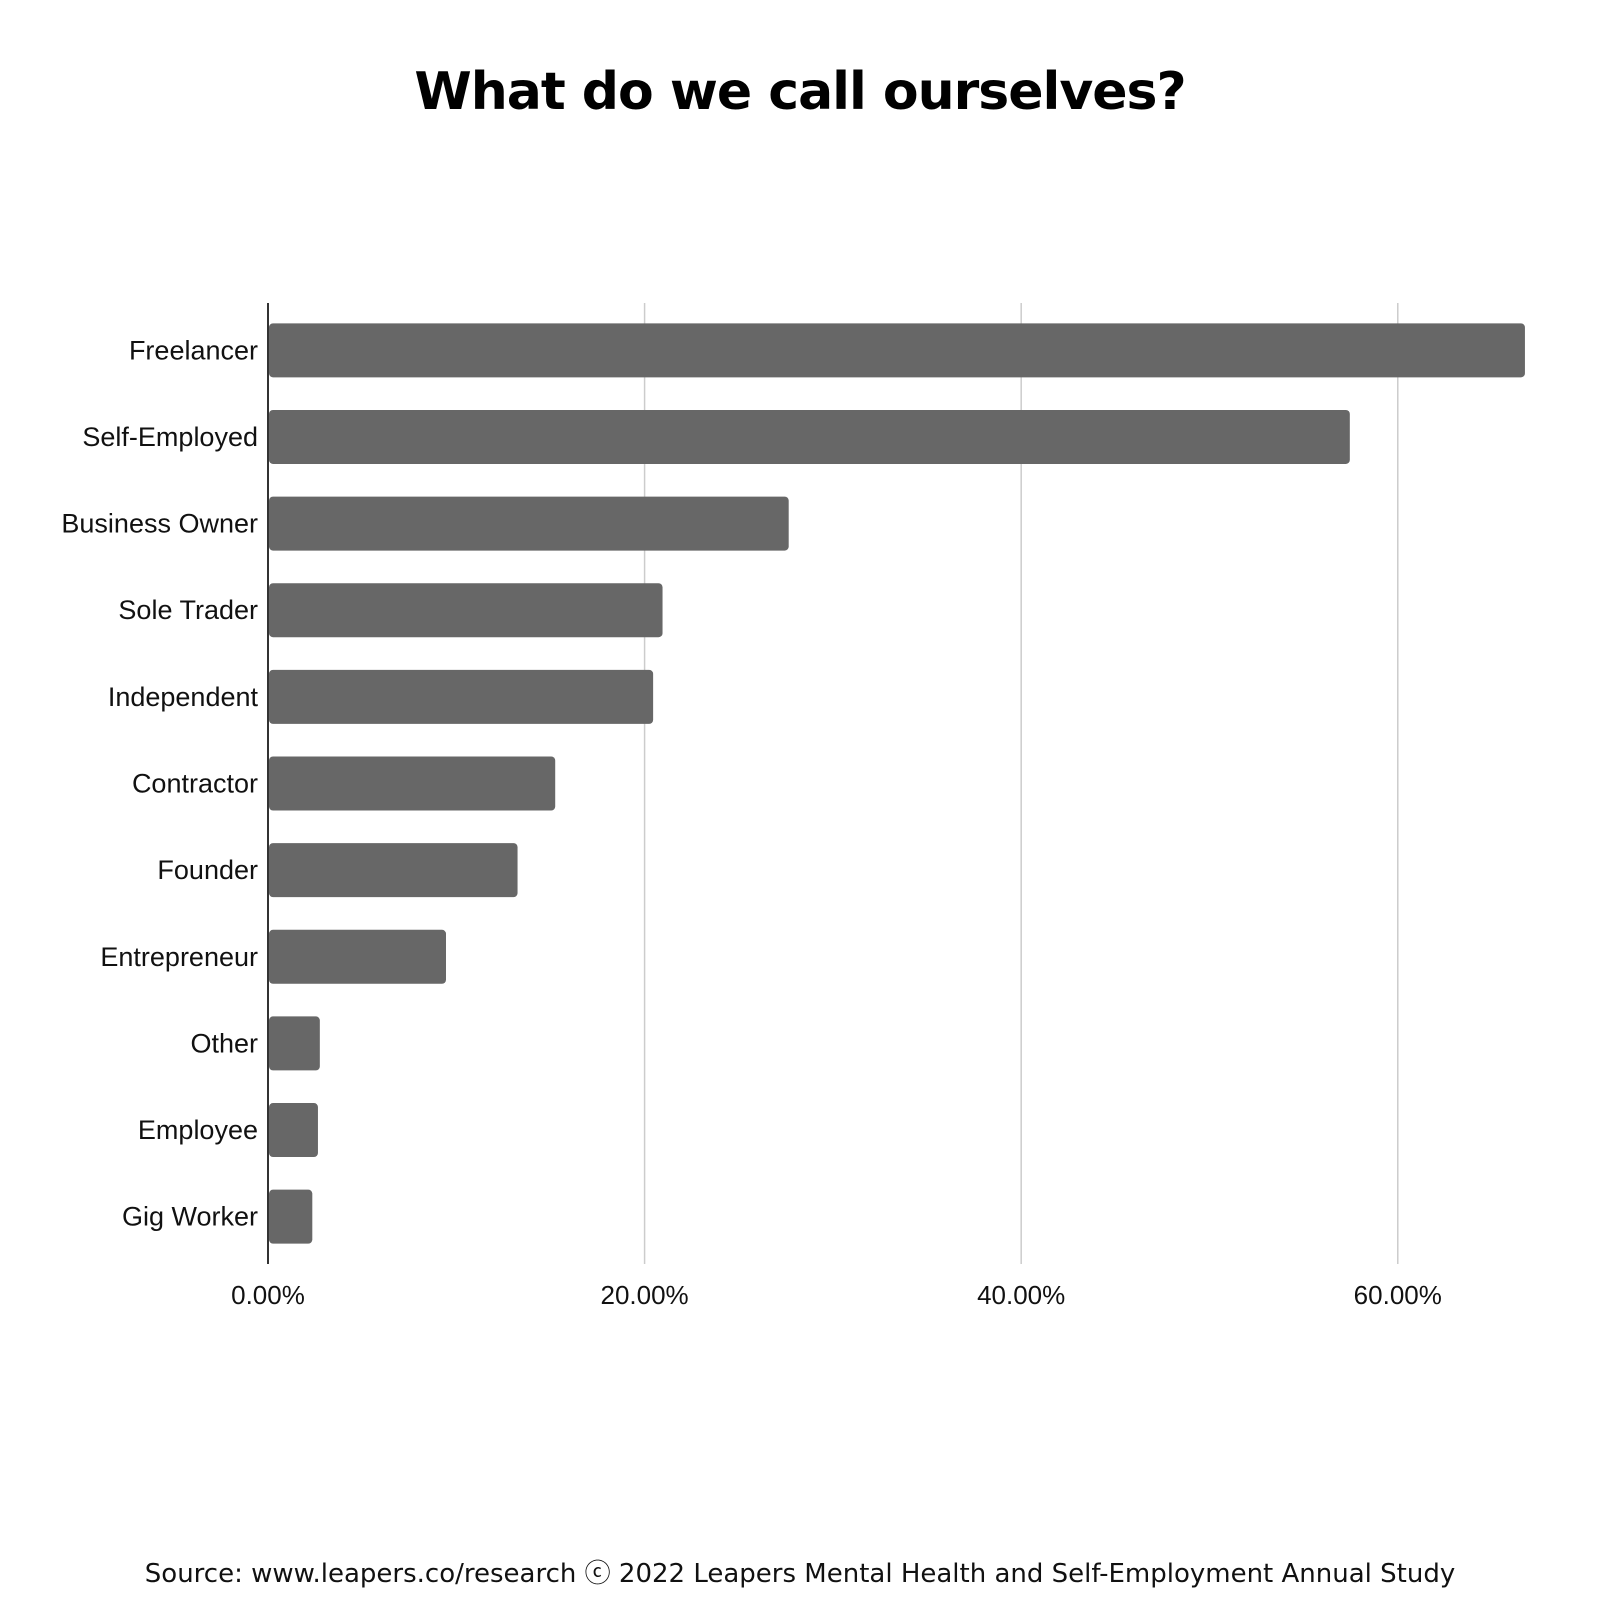  What do you see at coordinates (466, 610) in the screenshot?
I see `bar-sole-trader` at bounding box center [466, 610].